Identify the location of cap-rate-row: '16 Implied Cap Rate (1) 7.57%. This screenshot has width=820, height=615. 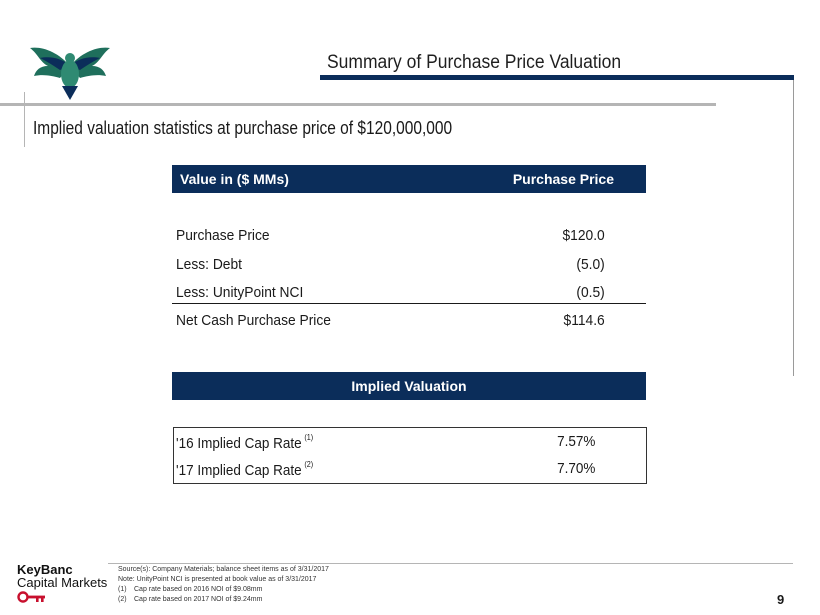
(385, 443).